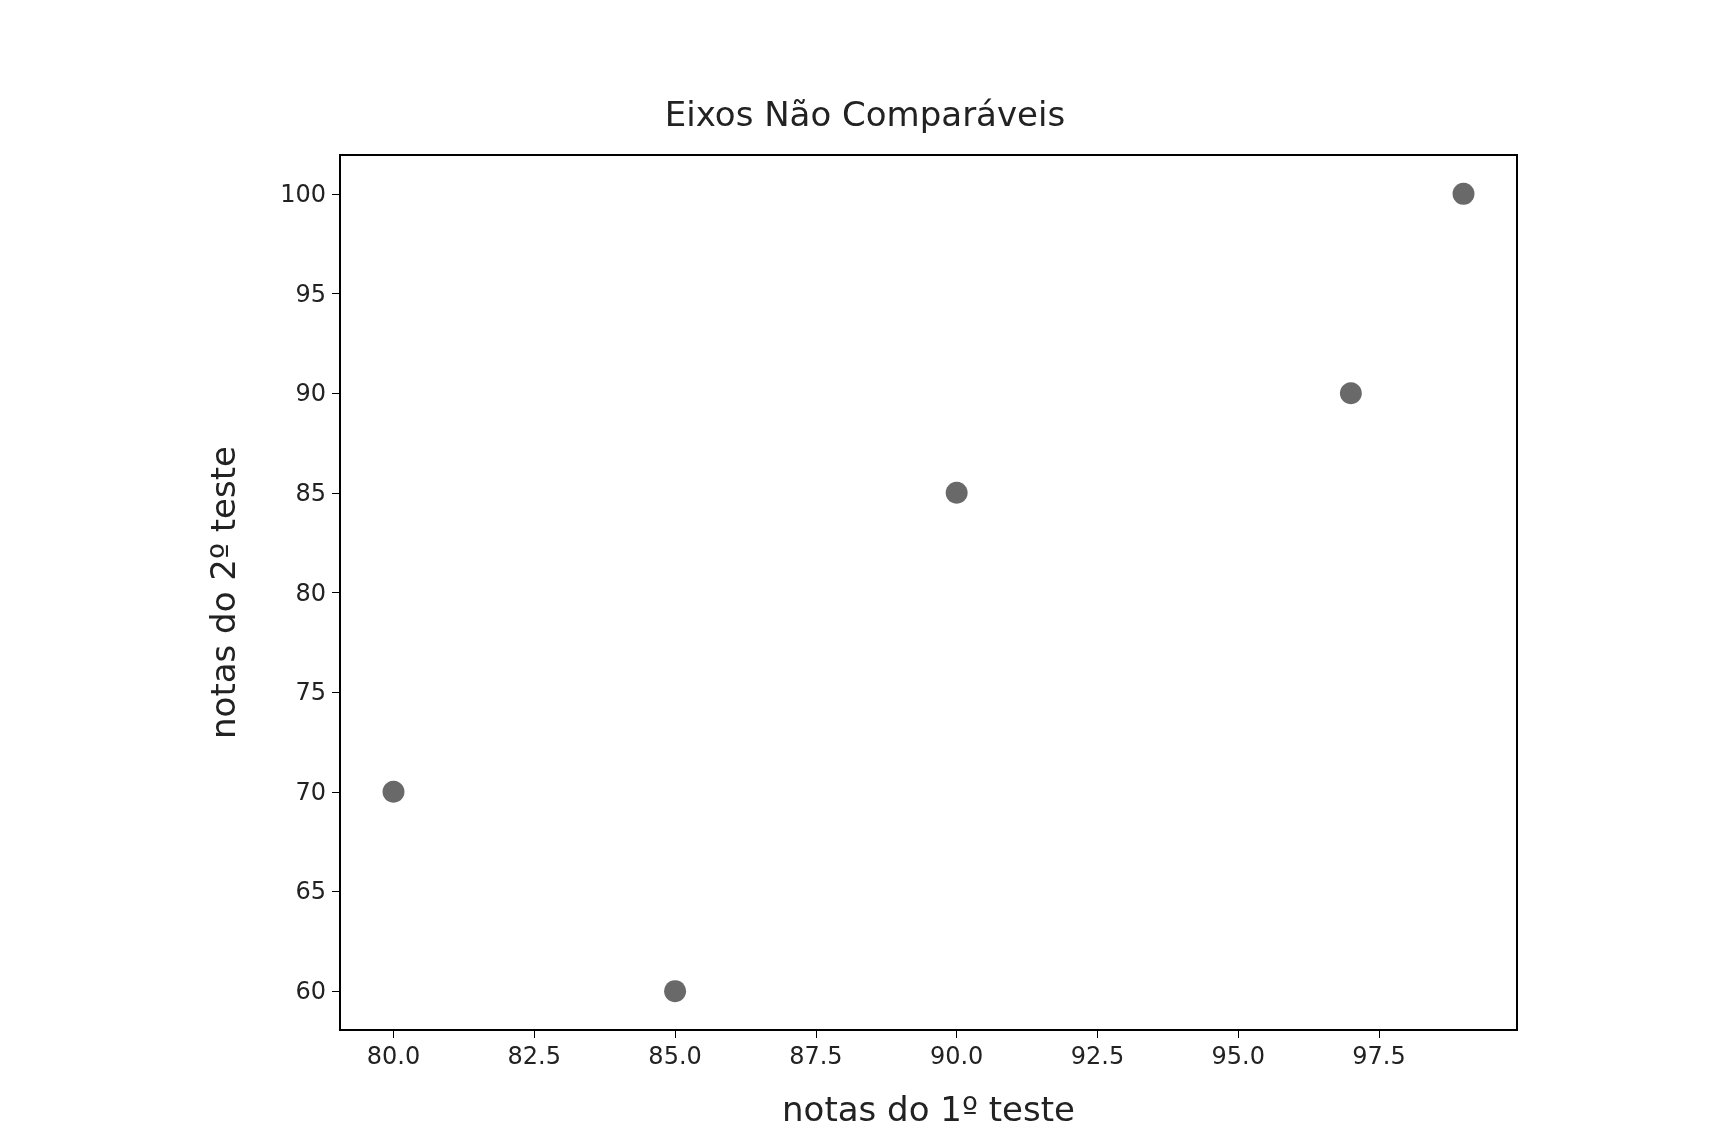  Describe the element at coordinates (310, 393) in the screenshot. I see `y-tick-label: 90` at that location.